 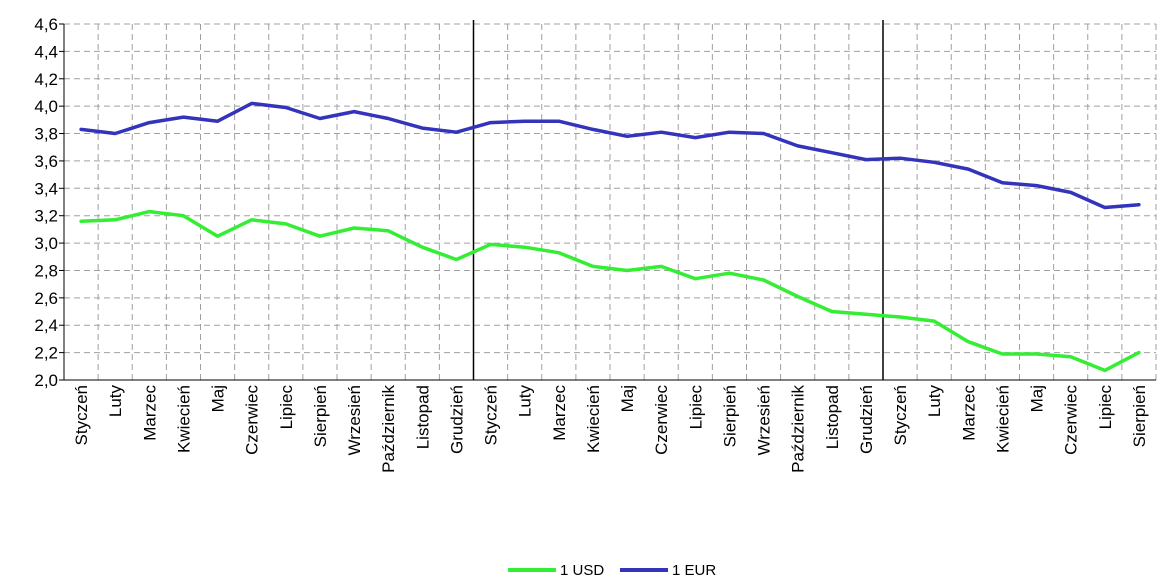 I want to click on y-tick-label: 2,2, so click(x=46, y=353).